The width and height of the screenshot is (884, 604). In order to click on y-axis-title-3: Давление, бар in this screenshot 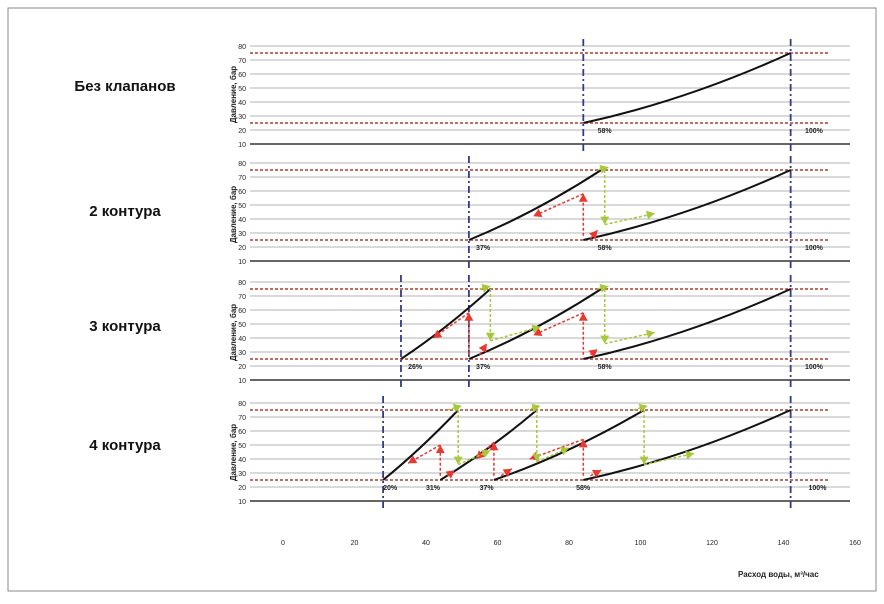, I will do `click(234, 452)`.